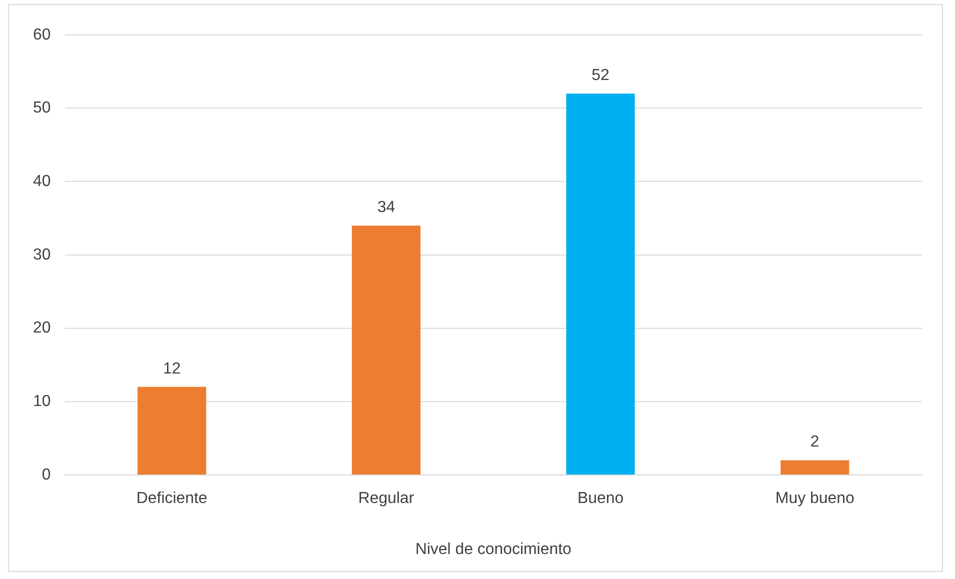  What do you see at coordinates (41, 255) in the screenshot?
I see `y-tick-label: 30` at bounding box center [41, 255].